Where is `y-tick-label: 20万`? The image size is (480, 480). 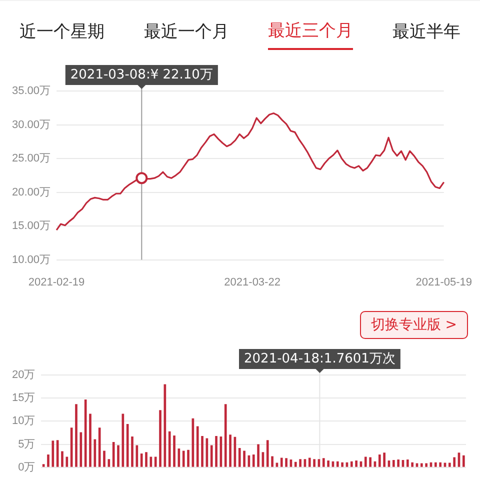 y-tick-label: 20万 is located at coordinates (24, 375).